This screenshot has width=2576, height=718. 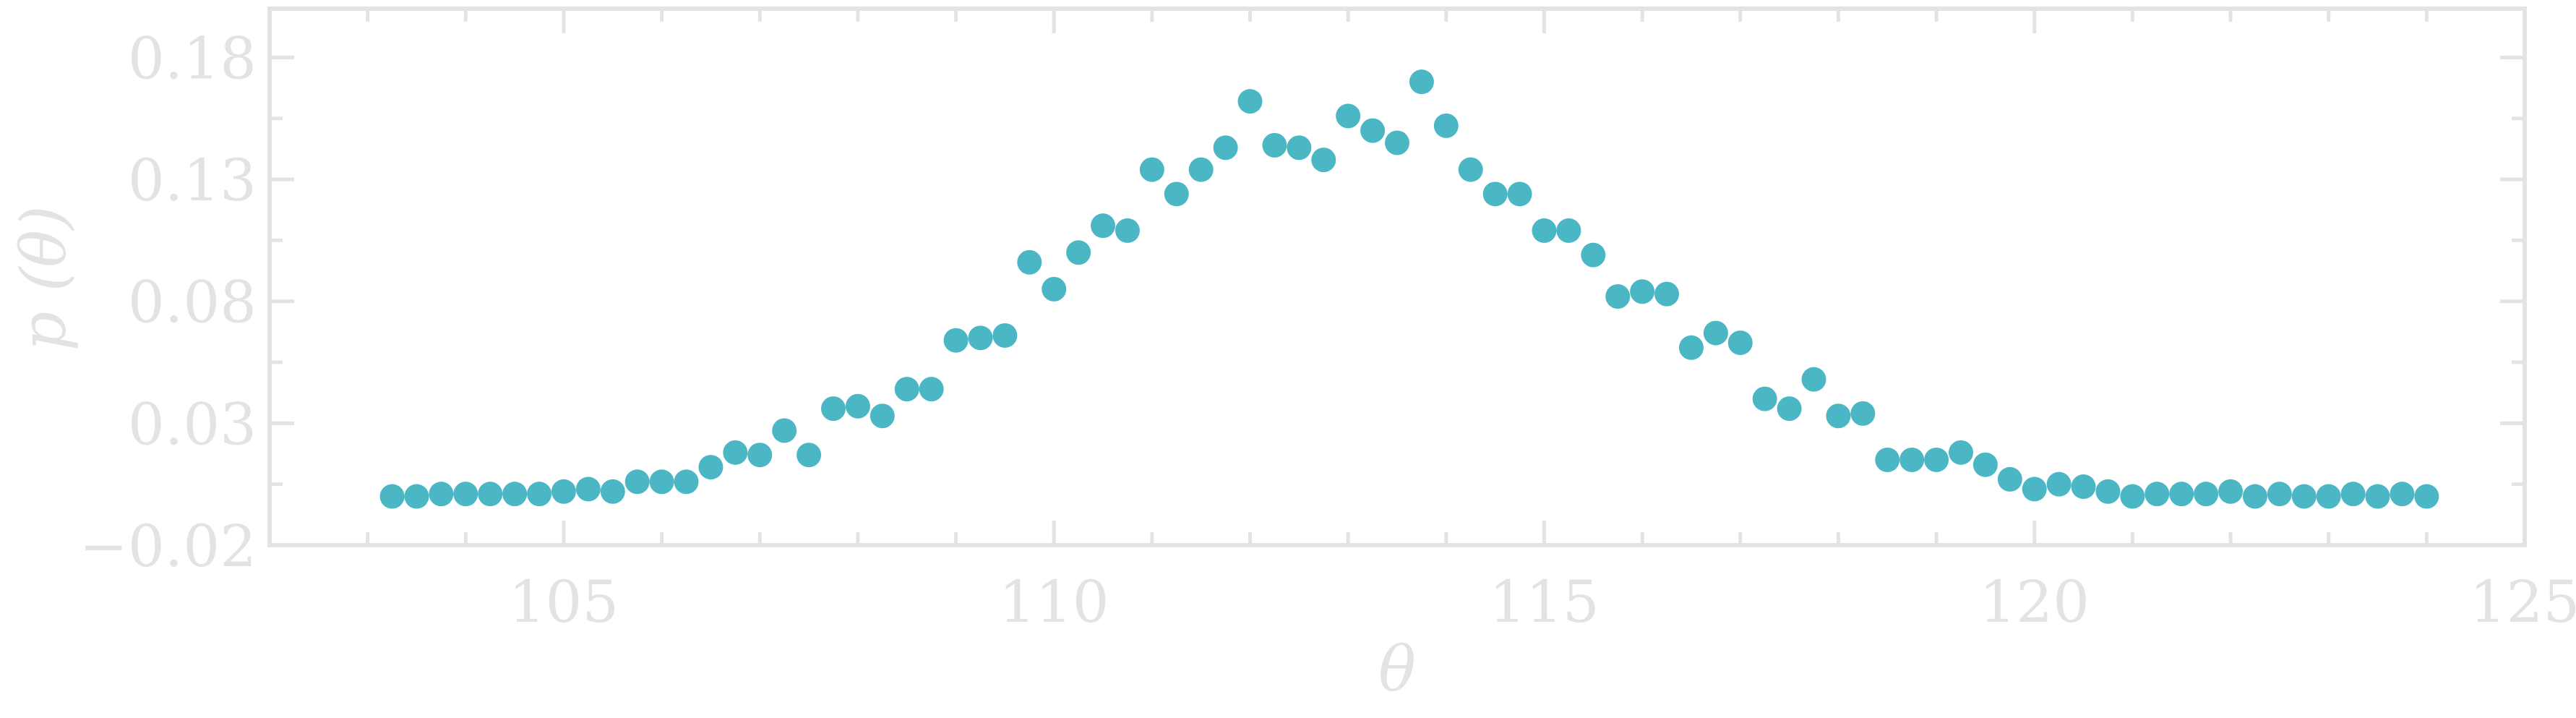 What do you see at coordinates (2034, 602) in the screenshot?
I see `x-tick-label: 120` at bounding box center [2034, 602].